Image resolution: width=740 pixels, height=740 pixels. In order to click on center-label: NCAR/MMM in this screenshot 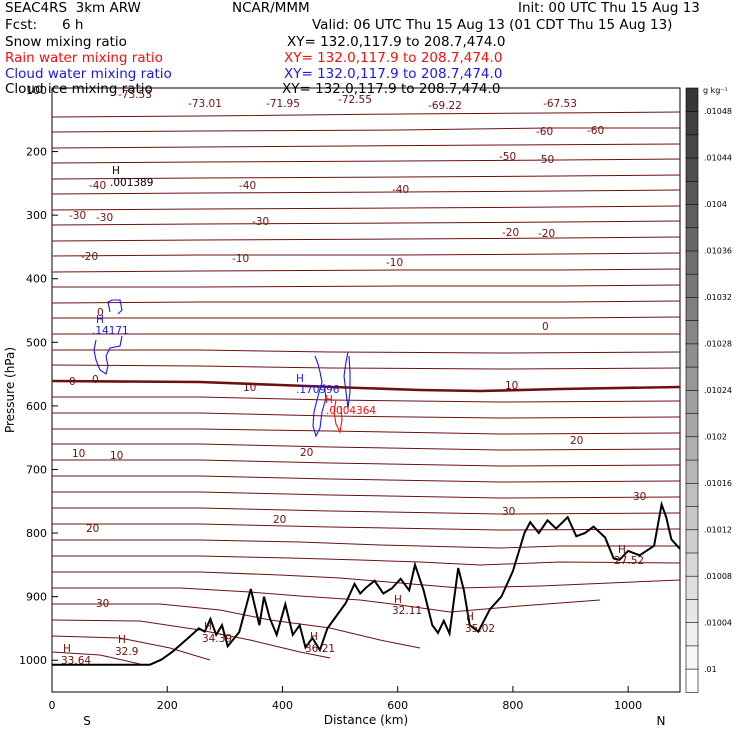, I will do `click(271, 8)`.